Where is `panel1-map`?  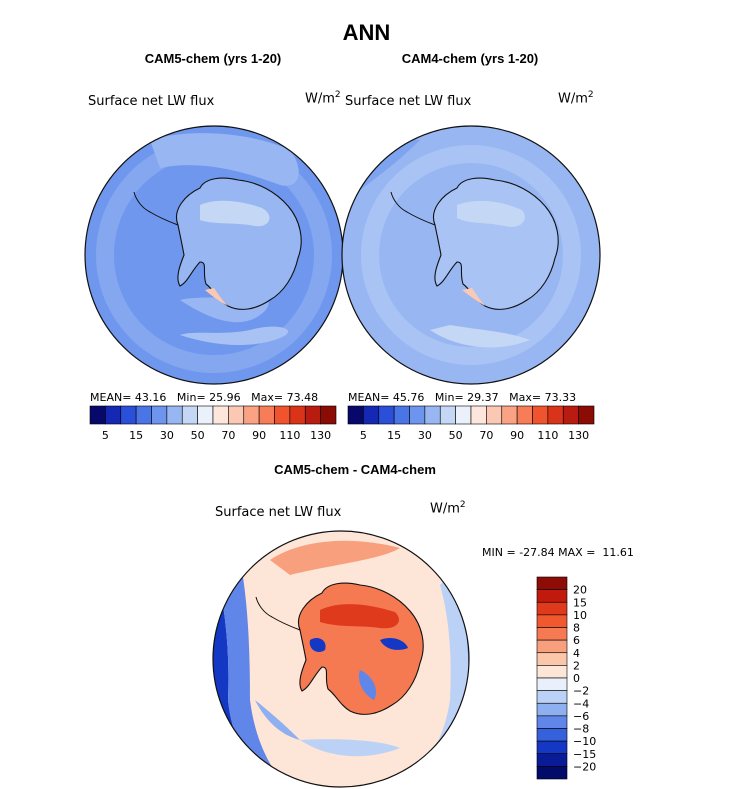
panel1-map is located at coordinates (214, 255).